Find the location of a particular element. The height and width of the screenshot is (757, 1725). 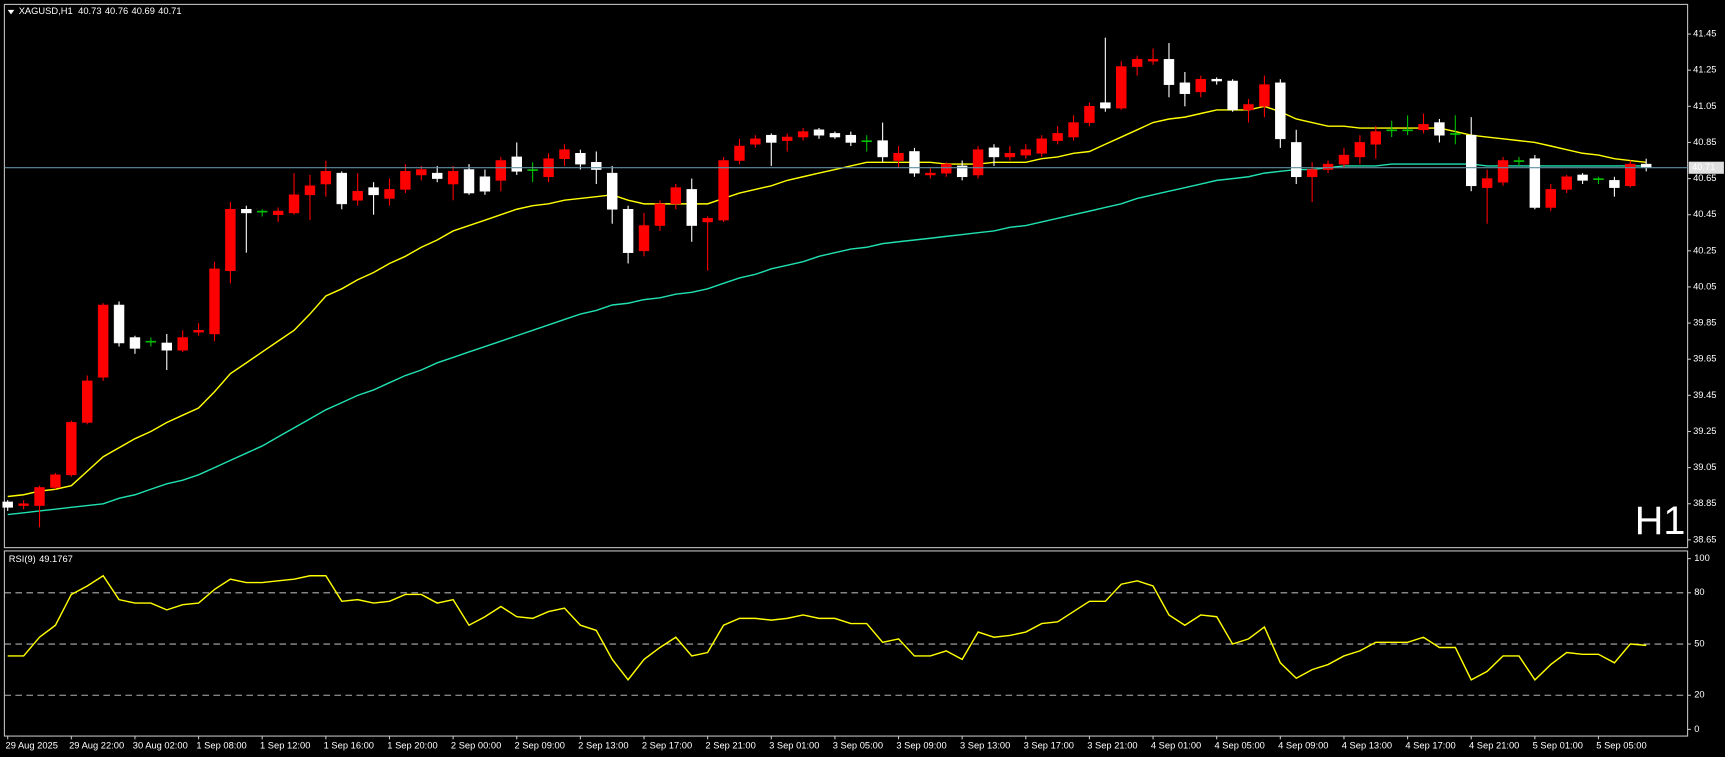

x-tick-label: 1 Sep 16:00 is located at coordinates (349, 745).